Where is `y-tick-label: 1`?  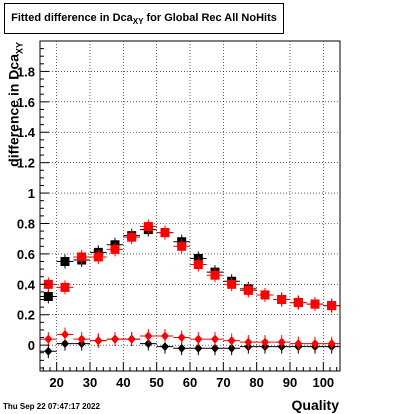 y-tick-label: 1 is located at coordinates (31, 193).